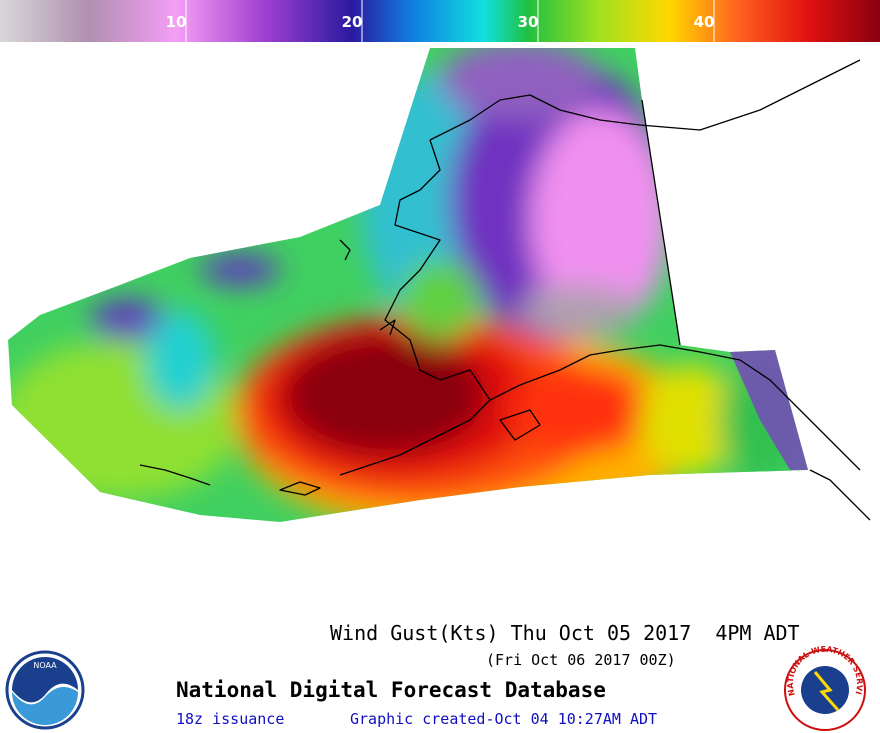 This screenshot has height=733, width=880. Describe the element at coordinates (391, 690) in the screenshot. I see `product-name: National Digital Forecast Database` at that location.